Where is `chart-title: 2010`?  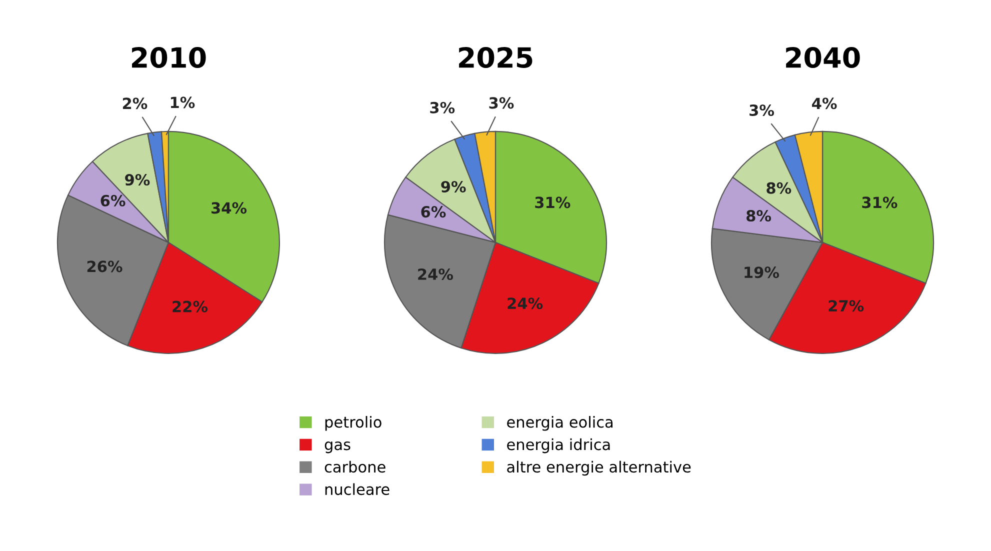 chart-title: 2010 is located at coordinates (169, 57).